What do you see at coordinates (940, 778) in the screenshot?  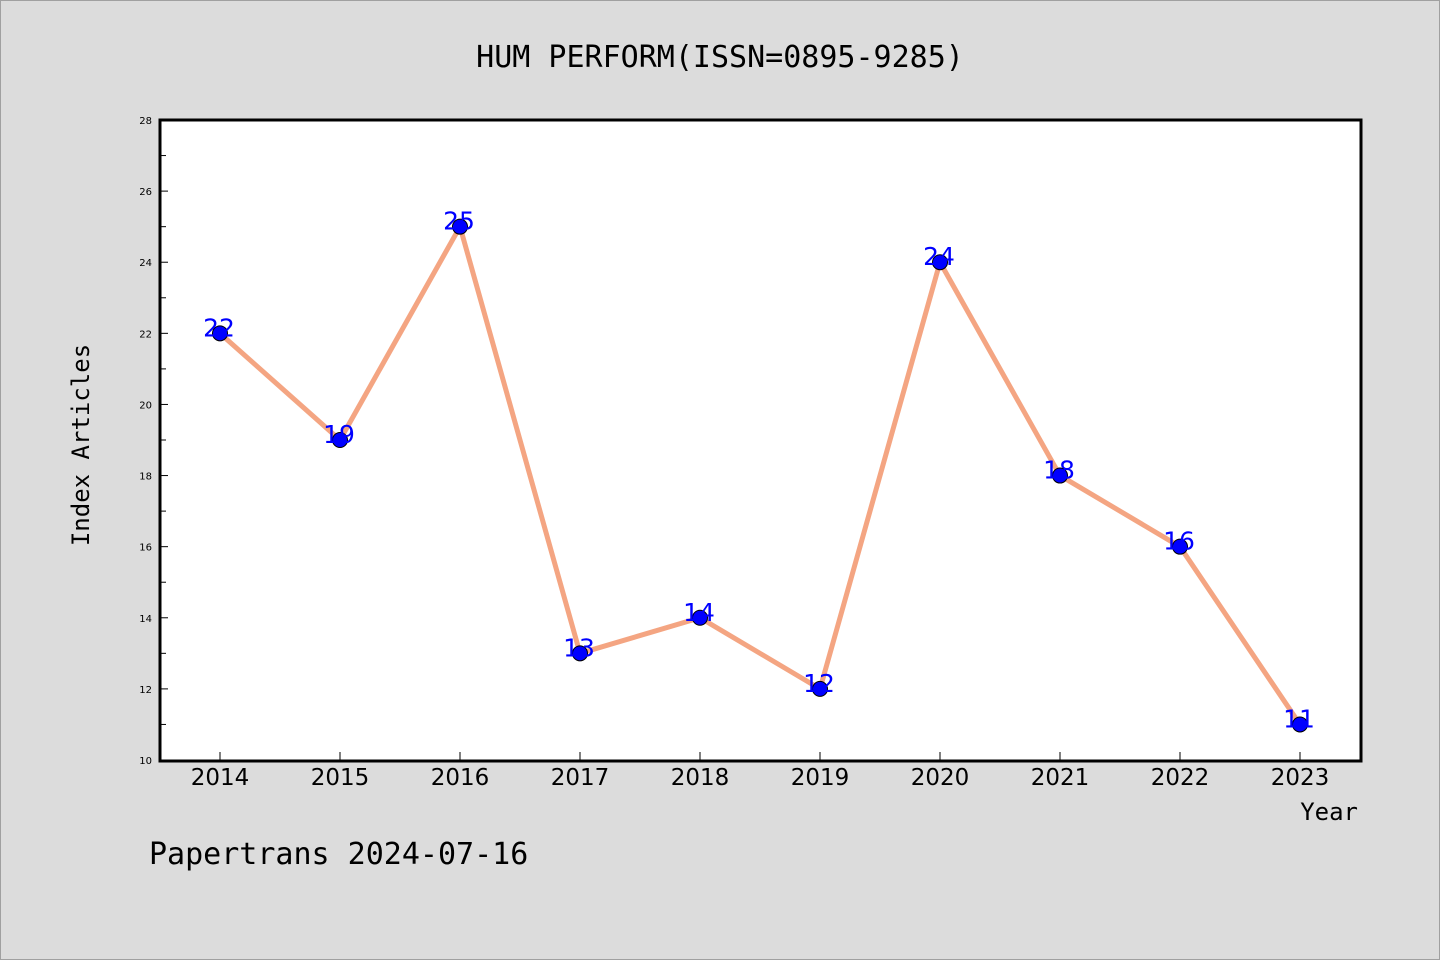 I see `x-tick-label: 2020` at bounding box center [940, 778].